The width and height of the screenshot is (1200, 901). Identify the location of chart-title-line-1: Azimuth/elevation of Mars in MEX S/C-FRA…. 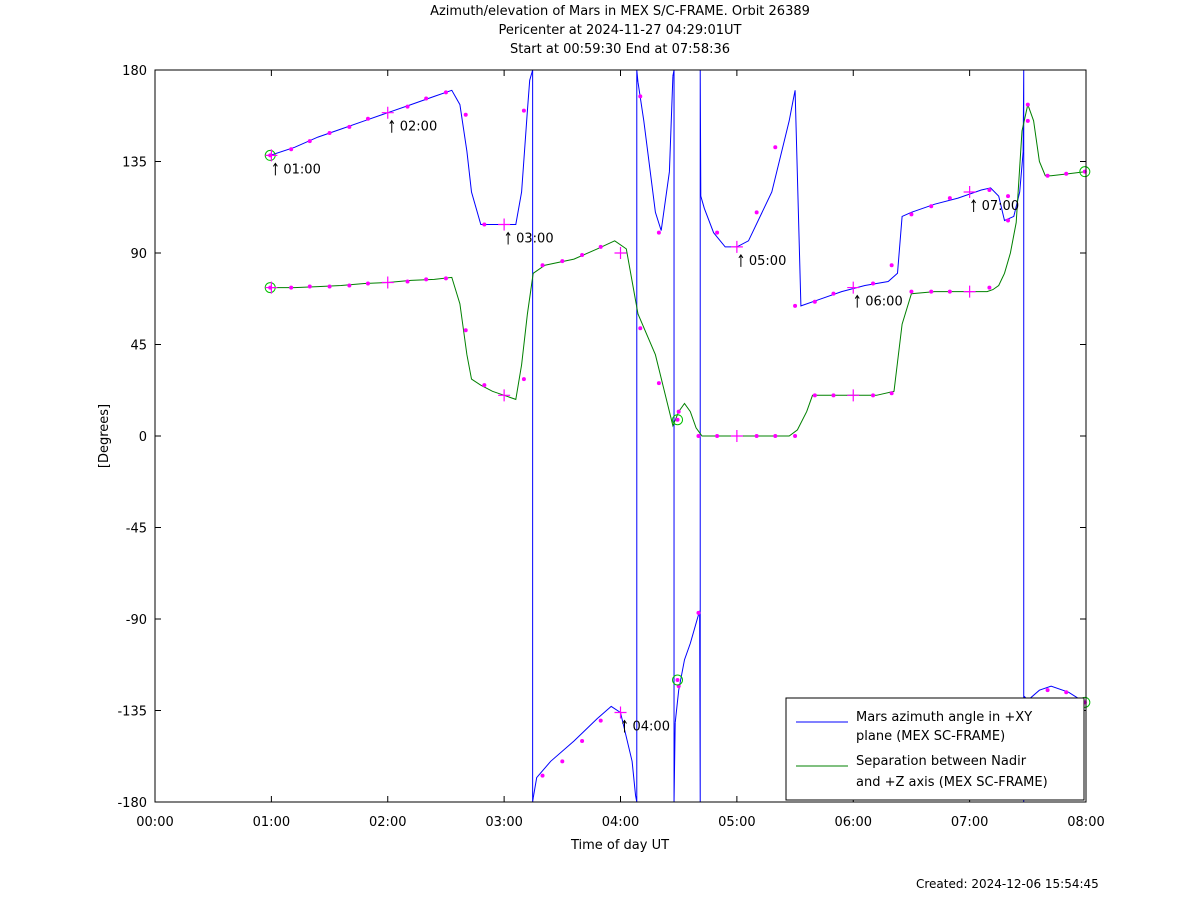
(620, 11).